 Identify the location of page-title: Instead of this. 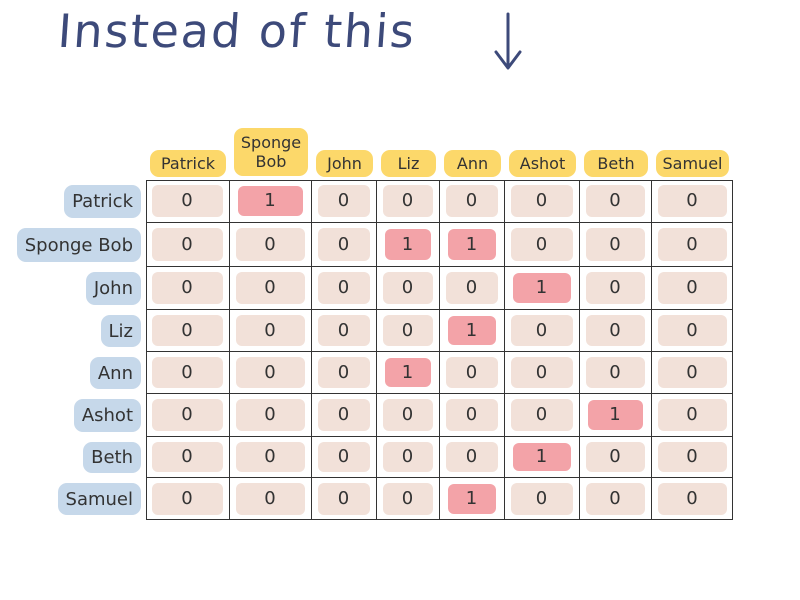
(237, 31).